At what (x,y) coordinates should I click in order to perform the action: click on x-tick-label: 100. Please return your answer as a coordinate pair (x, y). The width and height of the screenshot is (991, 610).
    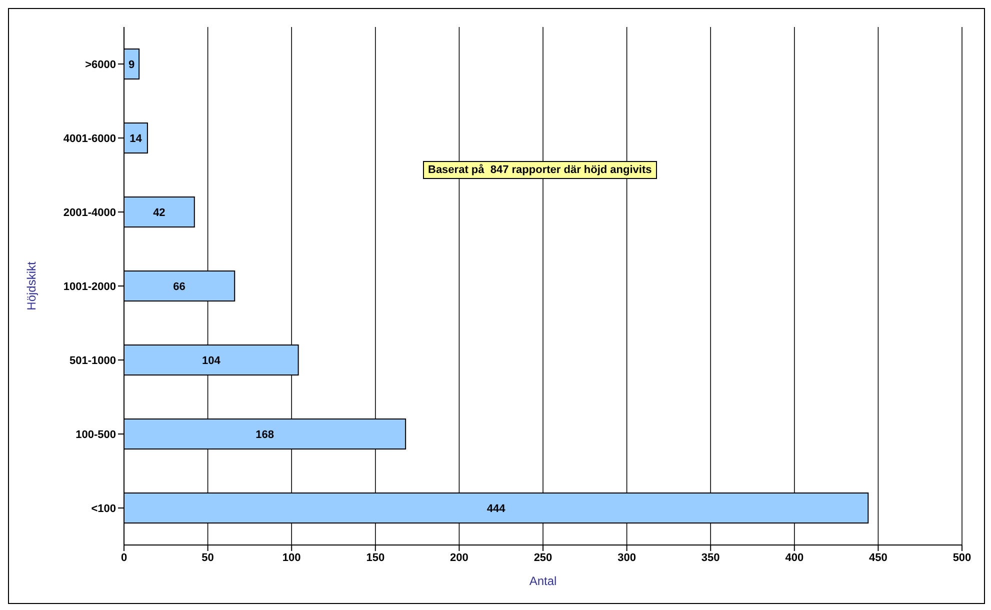
    Looking at the image, I should click on (291, 558).